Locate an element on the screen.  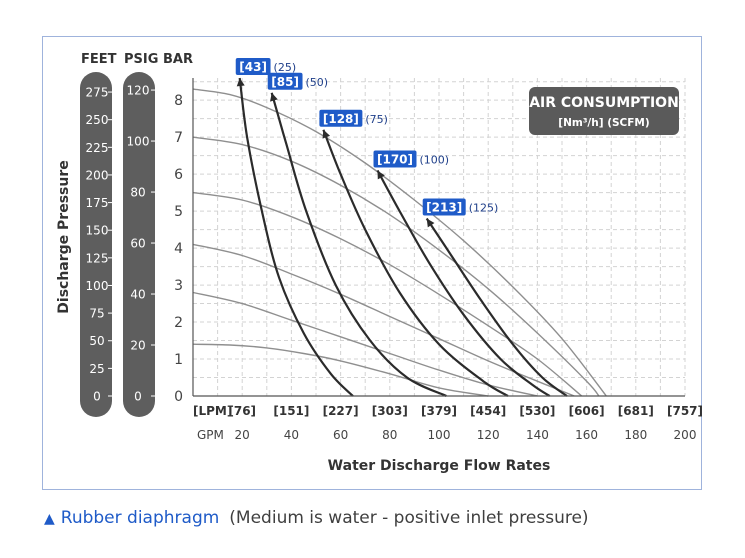
feet-tick-label: 75 is located at coordinates (96, 314).